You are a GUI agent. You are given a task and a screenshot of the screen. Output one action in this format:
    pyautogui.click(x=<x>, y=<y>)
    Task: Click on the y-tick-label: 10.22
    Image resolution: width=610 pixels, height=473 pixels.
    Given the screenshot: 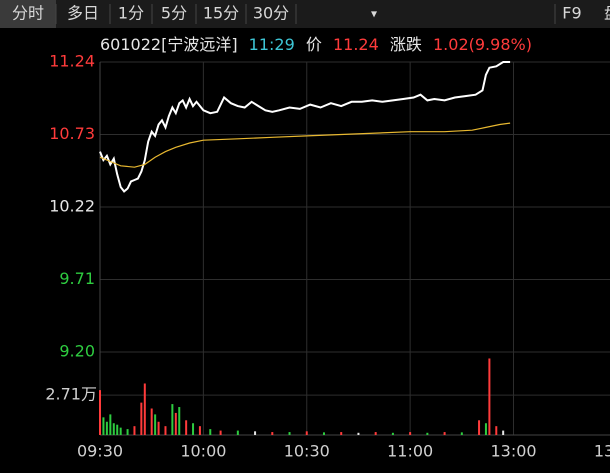 What is the action you would take?
    pyautogui.click(x=72, y=206)
    